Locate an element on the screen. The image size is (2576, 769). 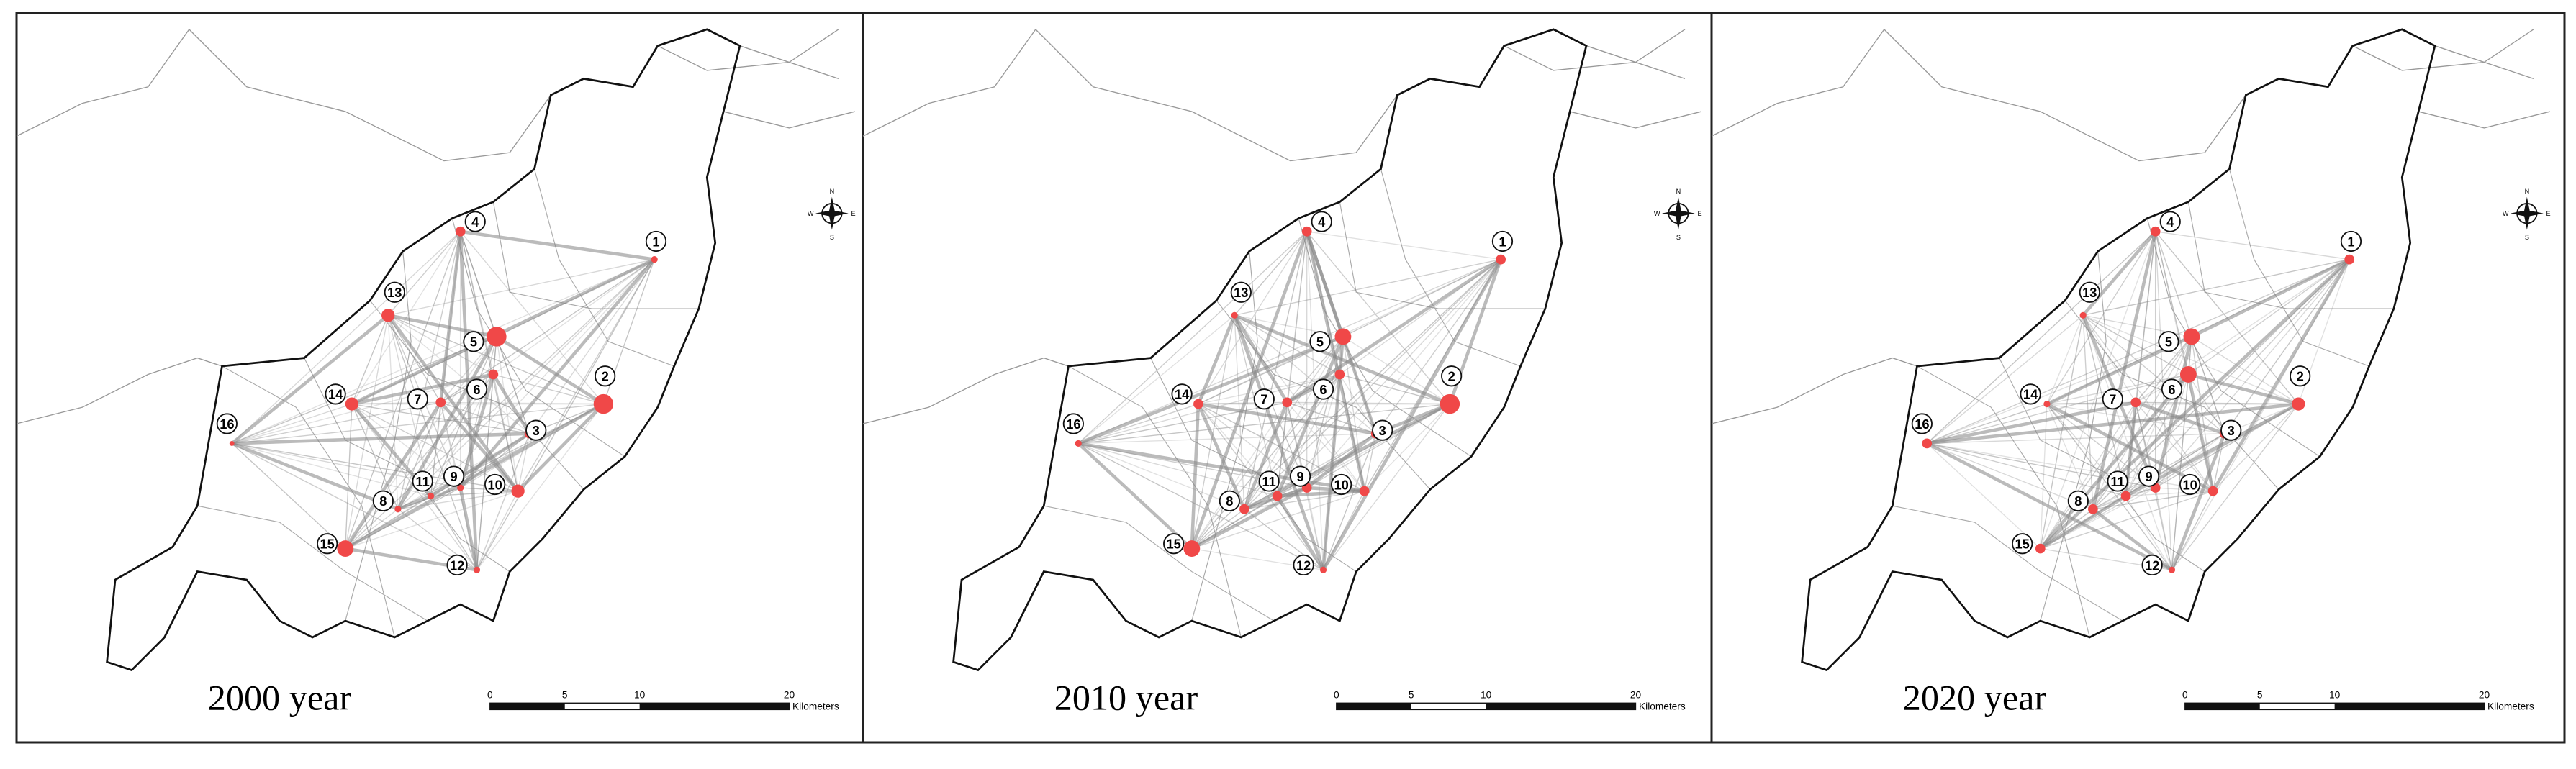
compass-n: N is located at coordinates (2527, 191).